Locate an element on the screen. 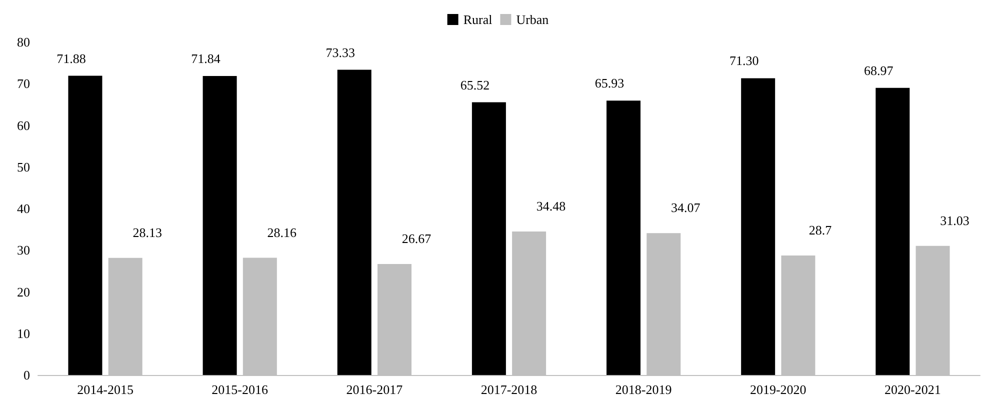 This screenshot has width=996, height=401. data-label: 71.84 is located at coordinates (206, 58).